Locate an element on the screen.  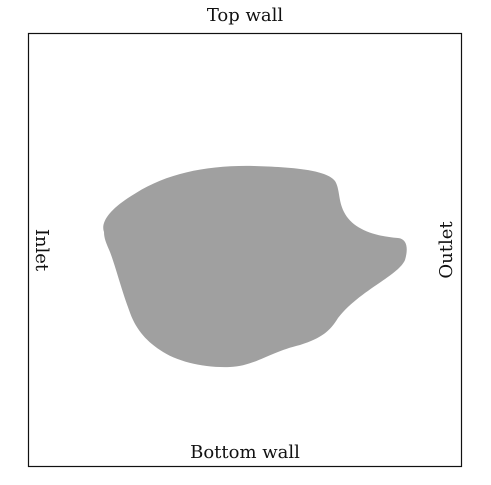
outlet-label: Outlet is located at coordinates (446, 250).